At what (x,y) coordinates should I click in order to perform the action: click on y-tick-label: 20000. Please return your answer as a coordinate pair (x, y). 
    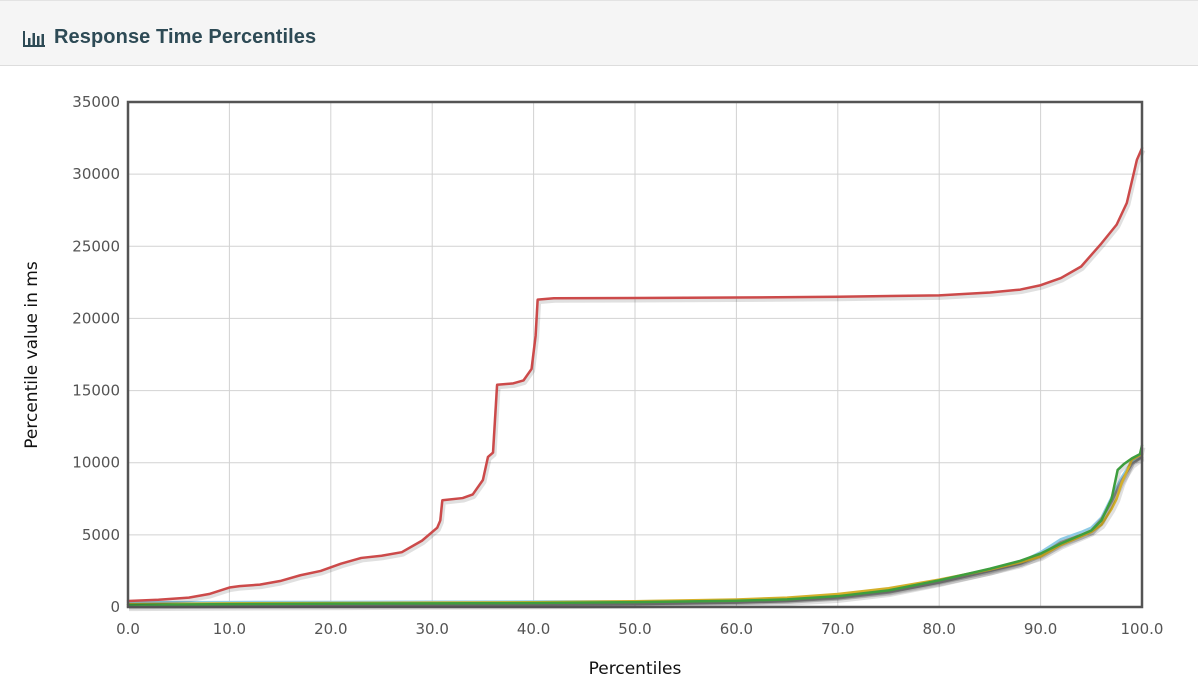
    Looking at the image, I should click on (96, 318).